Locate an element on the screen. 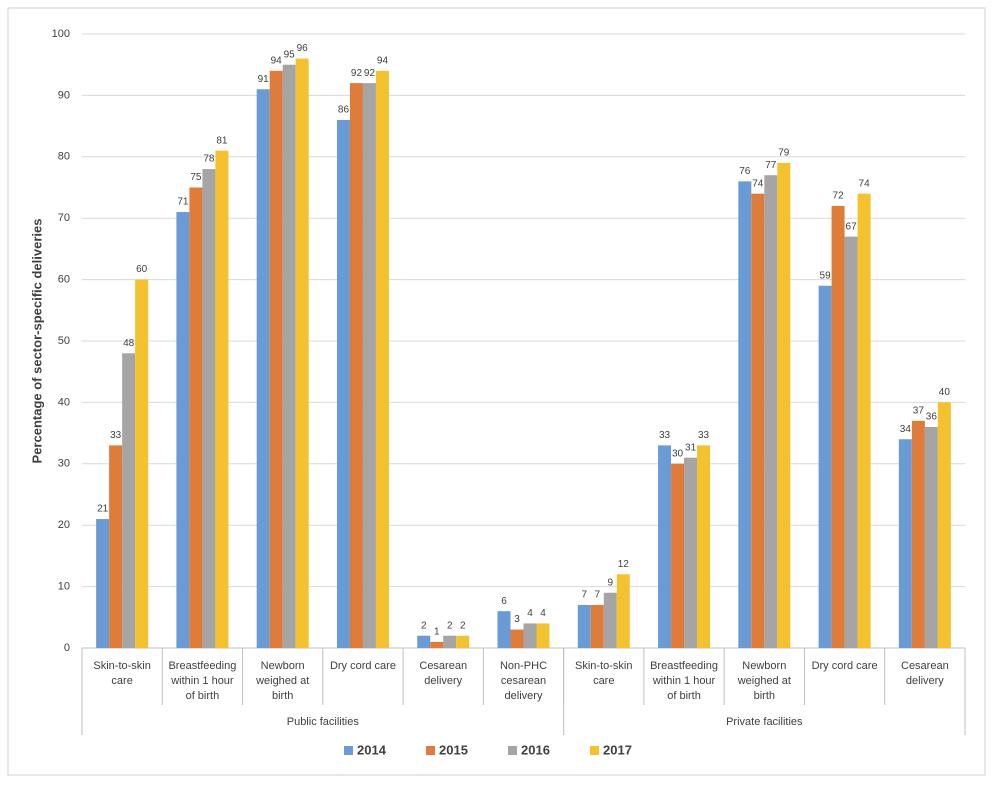 The height and width of the screenshot is (797, 1002). y-tick-label: 50 is located at coordinates (64, 341).